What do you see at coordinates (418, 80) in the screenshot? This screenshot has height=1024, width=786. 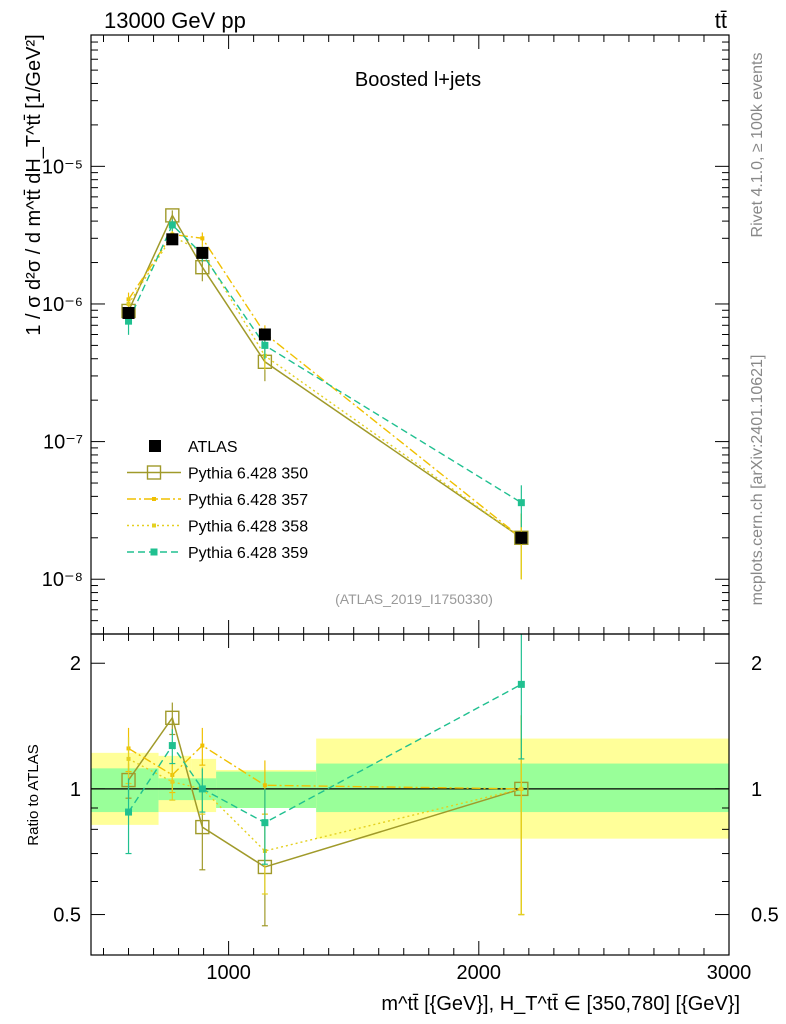 I see `plot-title: Boosted l+jets` at bounding box center [418, 80].